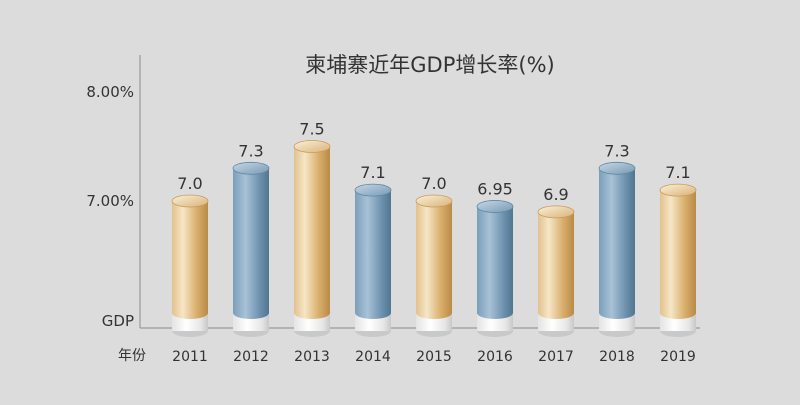  I want to click on value-label-2017: 6.9, so click(555, 194).